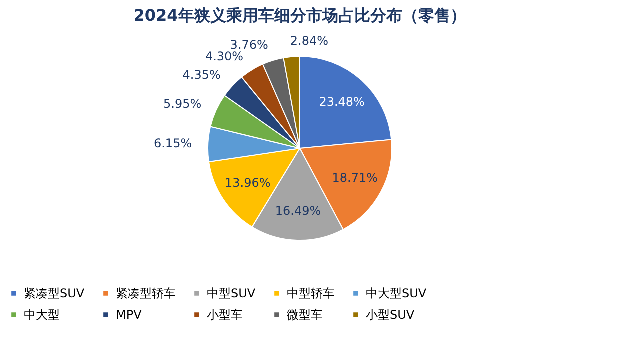 The height and width of the screenshot is (346, 617). What do you see at coordinates (309, 41) in the screenshot?
I see `data-label: 2.84%` at bounding box center [309, 41].